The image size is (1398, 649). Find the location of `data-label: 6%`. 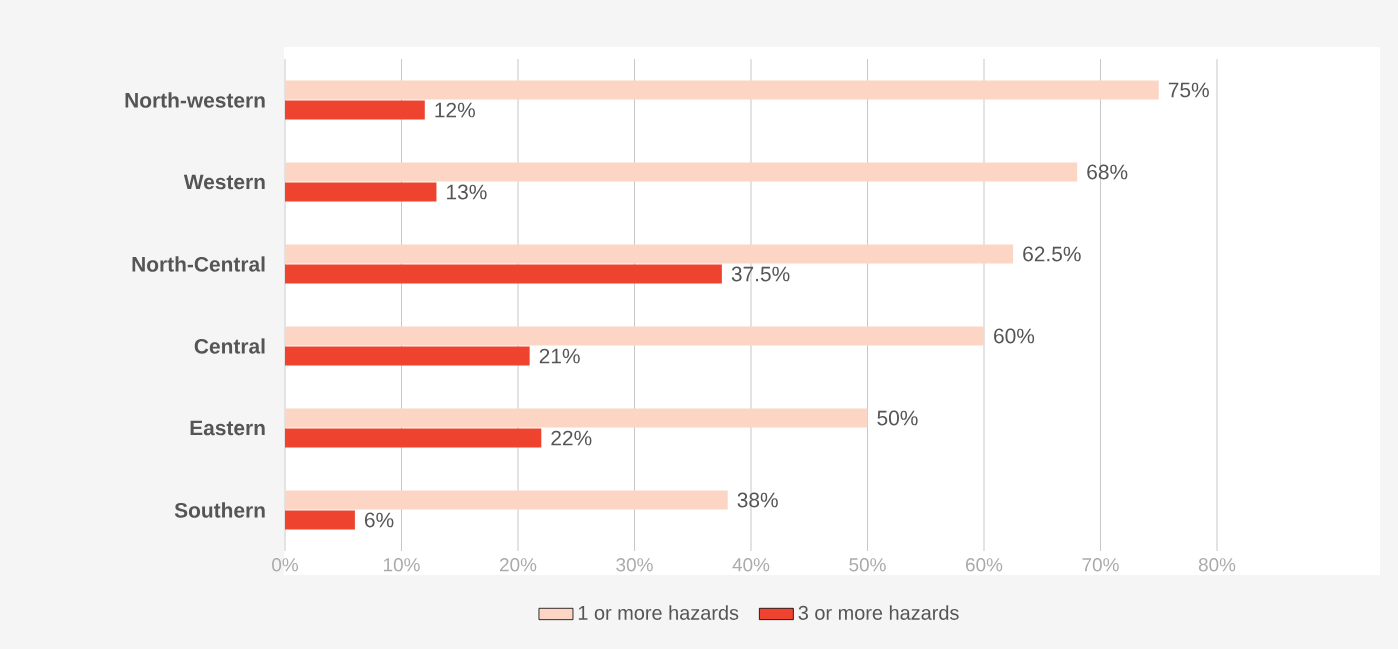

data-label: 6% is located at coordinates (379, 520).